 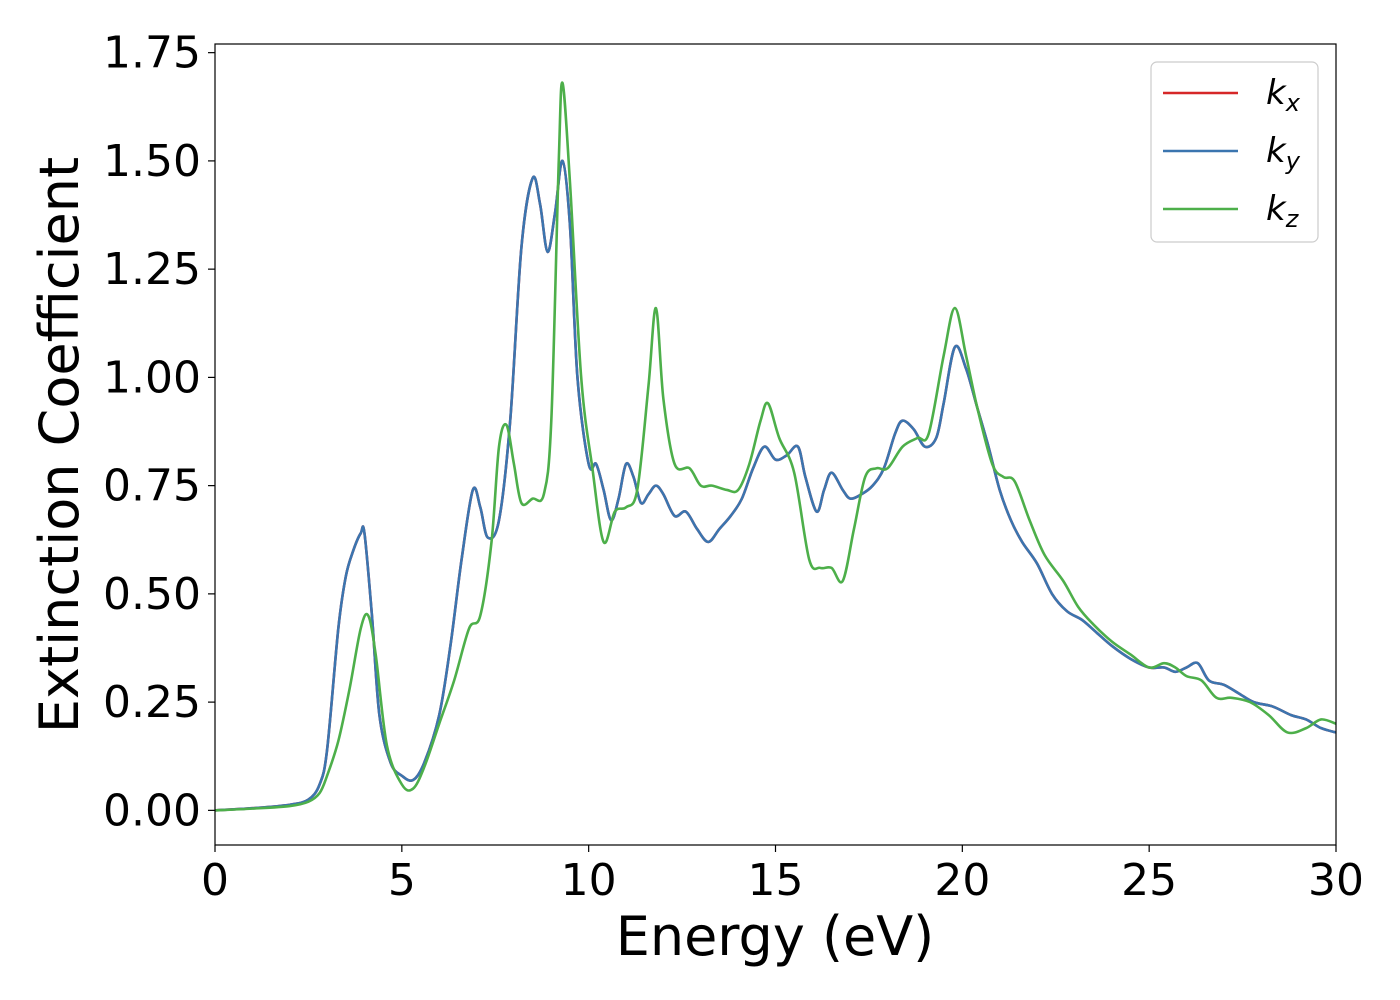 I want to click on x-tick-label: 10, so click(x=589, y=880).